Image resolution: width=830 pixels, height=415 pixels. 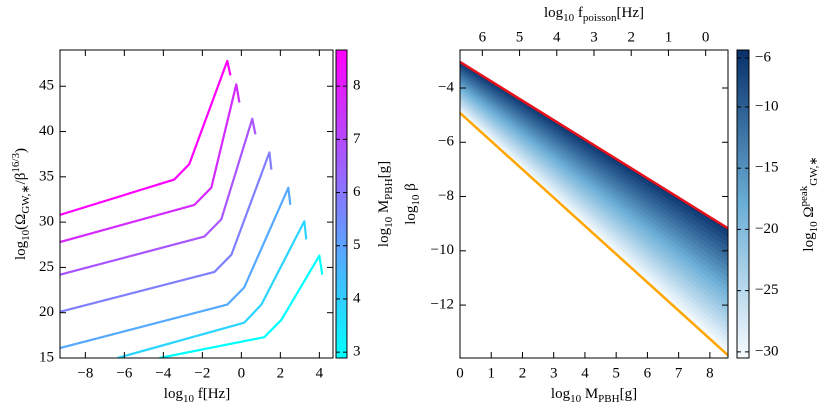 I want to click on colorbar-tick-label: 7, so click(x=357, y=139).